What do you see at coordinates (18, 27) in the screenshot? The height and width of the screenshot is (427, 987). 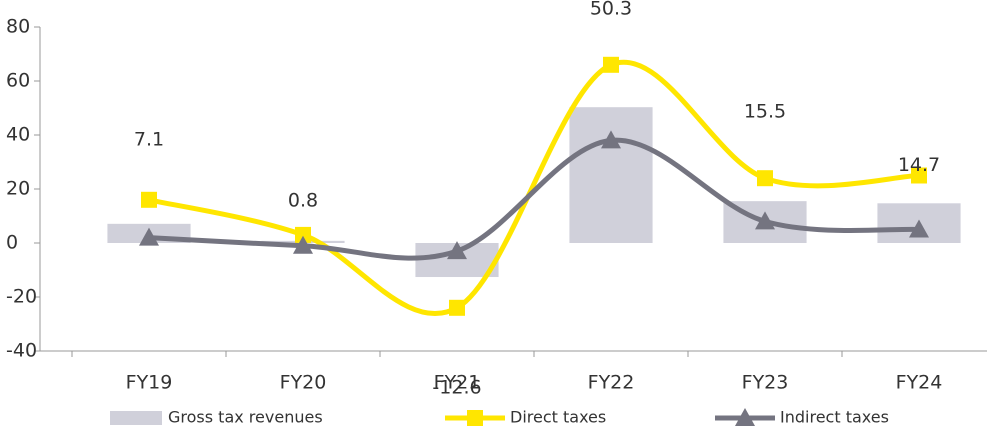 I see `y-tick-label: 80` at bounding box center [18, 27].